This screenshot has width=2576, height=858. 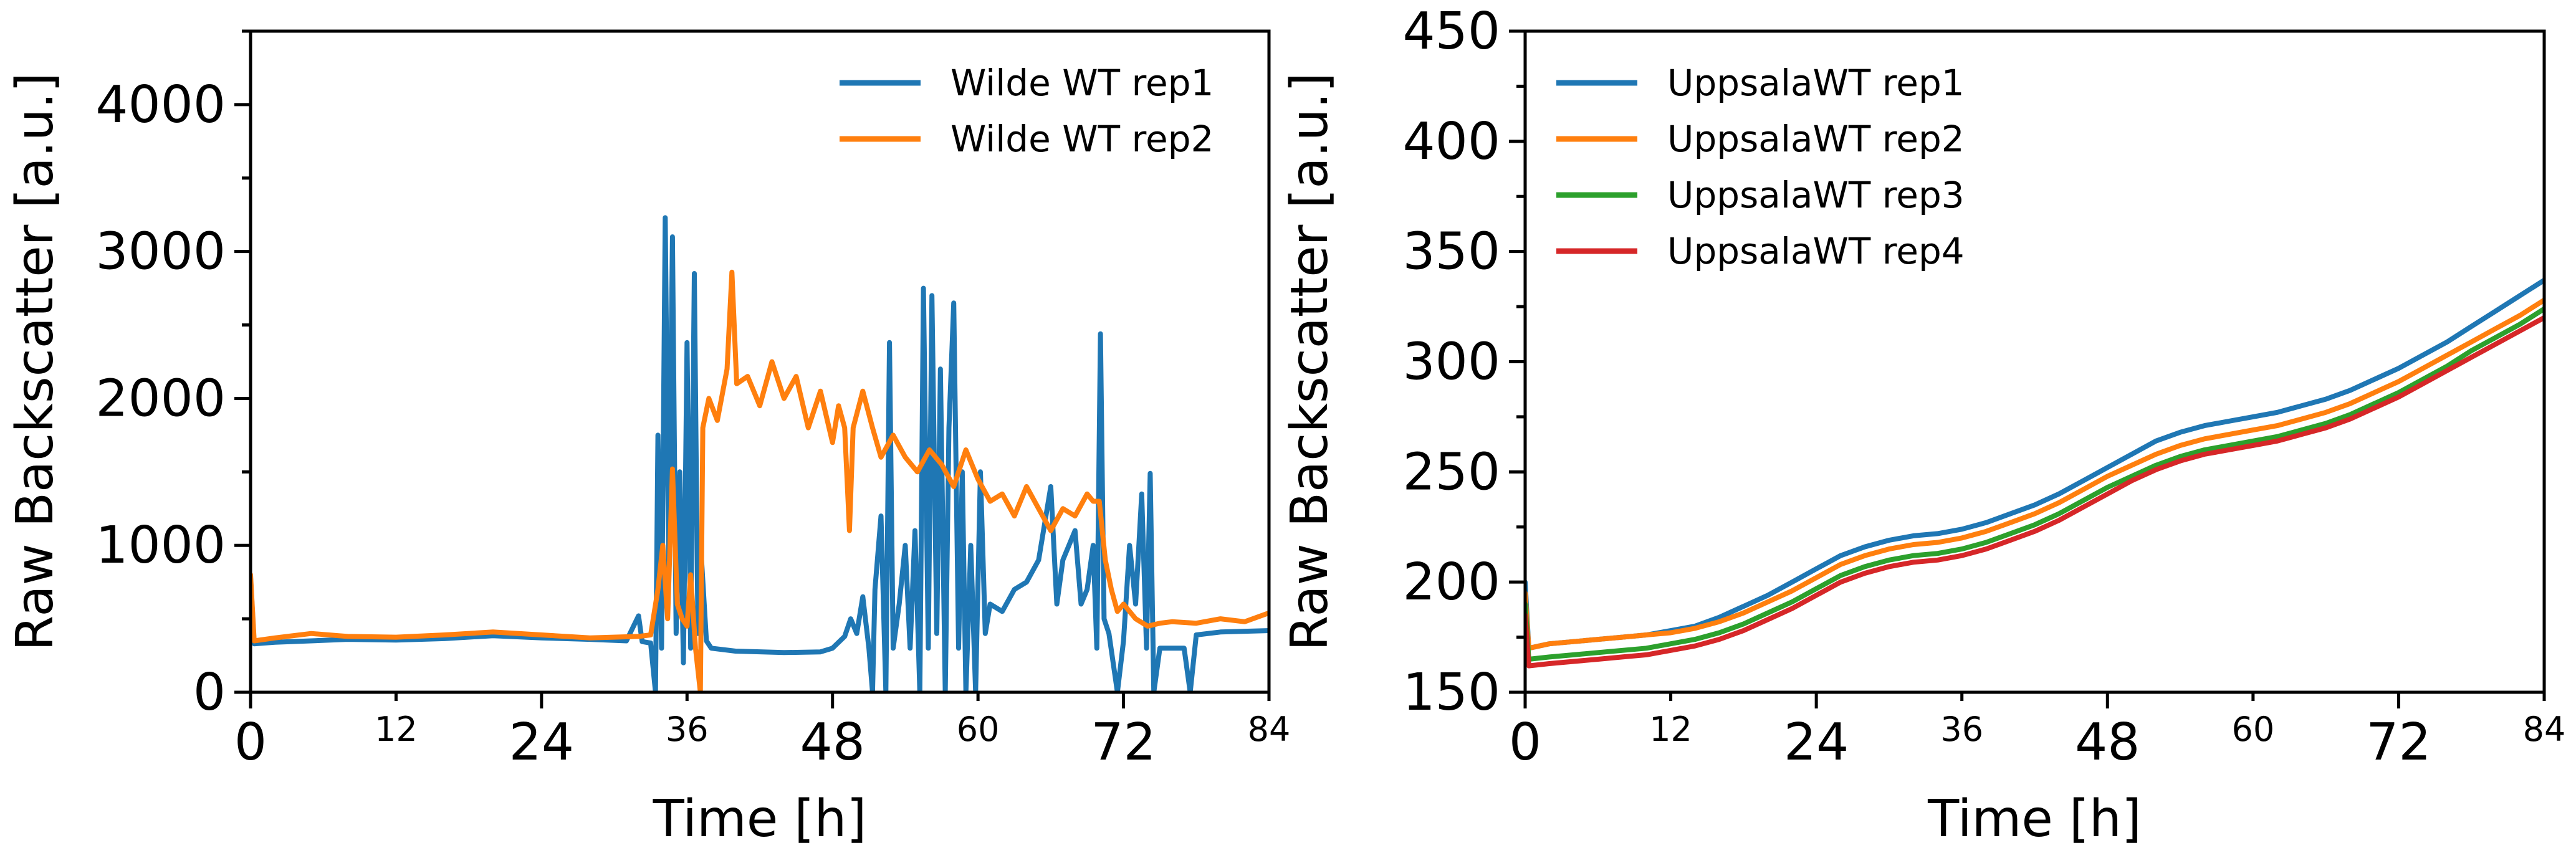 I want to click on y-tick-label: 4000, so click(x=160, y=105).